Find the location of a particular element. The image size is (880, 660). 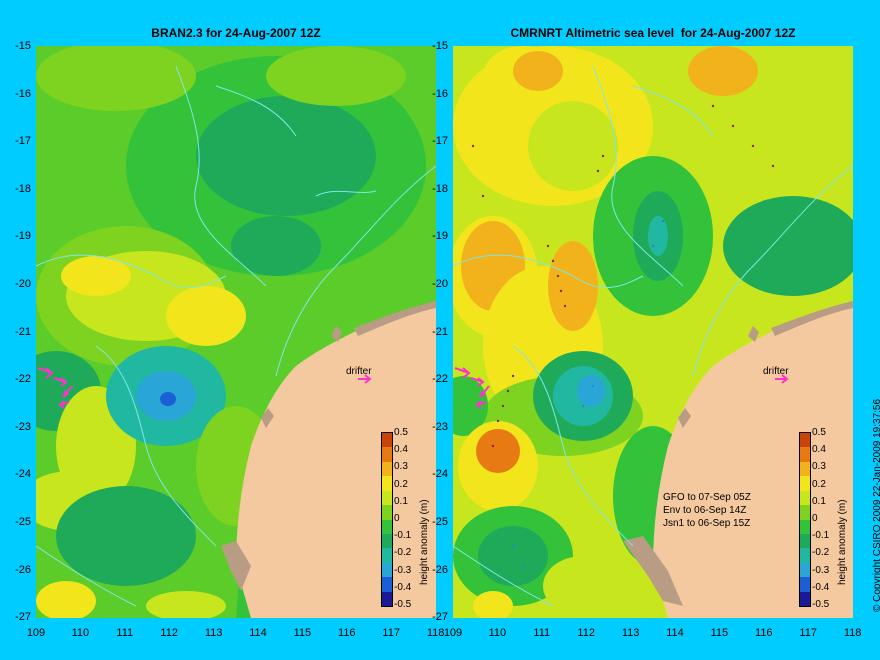

y-tick-label: -18 is located at coordinates (23, 188).